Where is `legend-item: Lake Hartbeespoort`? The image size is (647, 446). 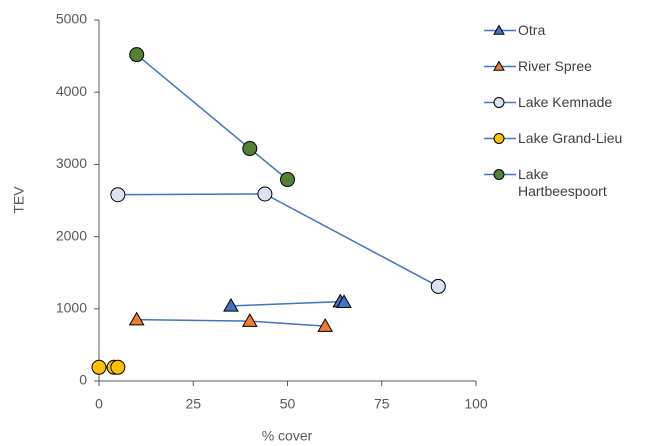
legend-item: Lake Hartbeespoort is located at coordinates (561, 183).